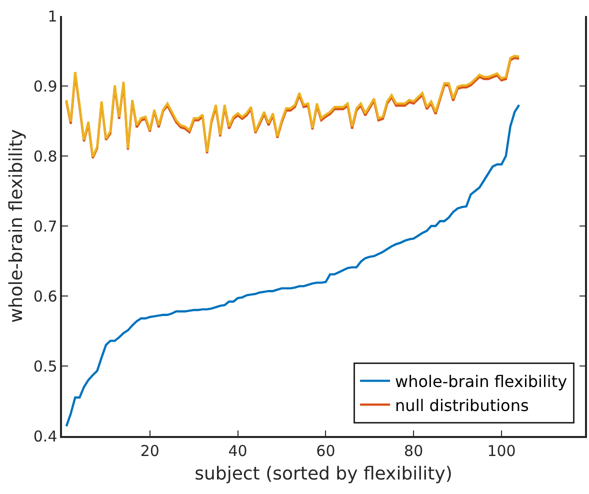 This screenshot has height=494, width=589. What do you see at coordinates (462, 405) in the screenshot?
I see `legend-label: null distributions` at bounding box center [462, 405].